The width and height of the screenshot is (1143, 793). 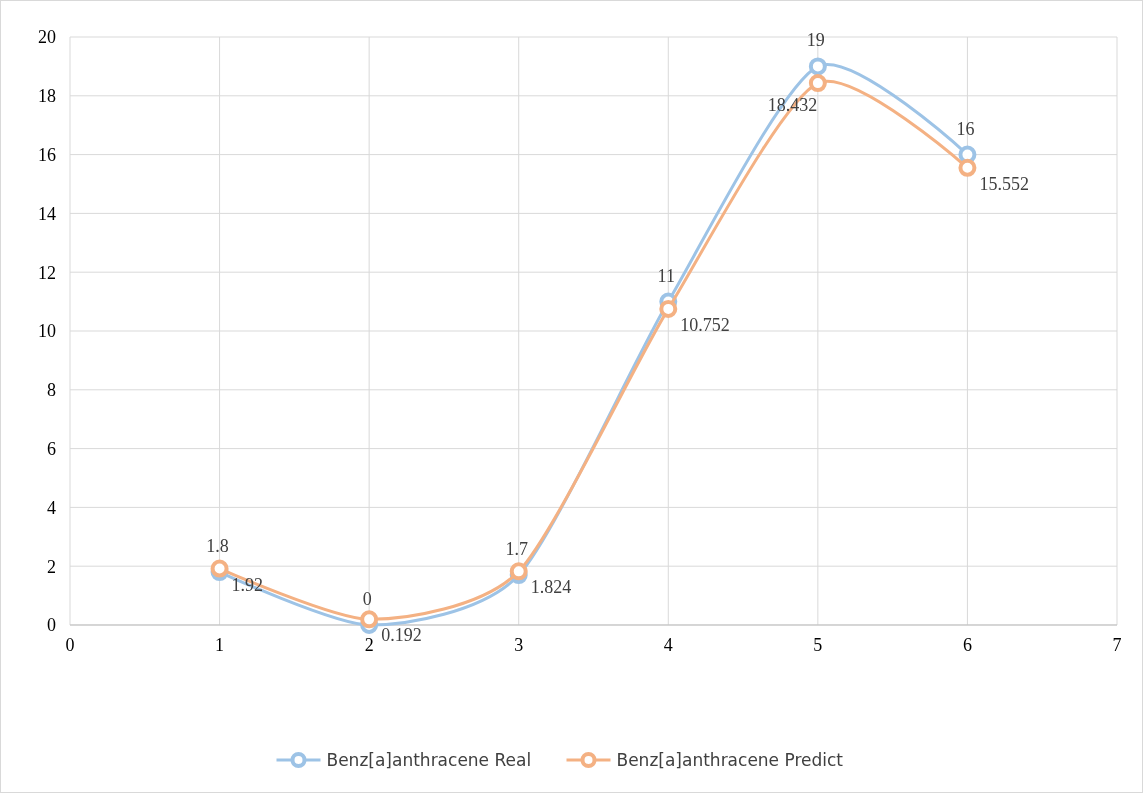 I want to click on data-label: 0, so click(x=367, y=599).